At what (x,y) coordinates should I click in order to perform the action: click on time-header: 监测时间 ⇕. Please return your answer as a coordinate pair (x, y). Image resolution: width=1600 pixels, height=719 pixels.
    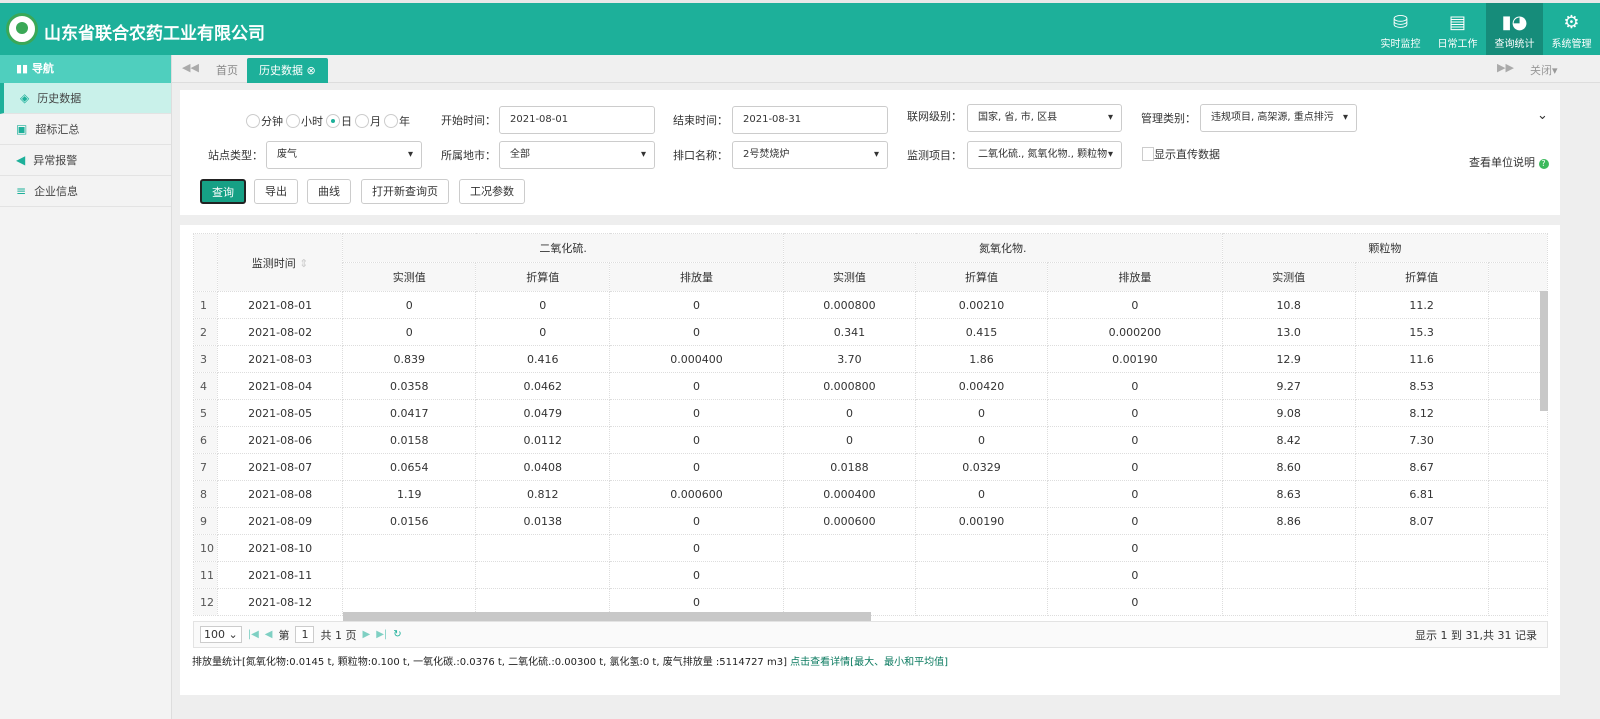
    Looking at the image, I should click on (280, 262).